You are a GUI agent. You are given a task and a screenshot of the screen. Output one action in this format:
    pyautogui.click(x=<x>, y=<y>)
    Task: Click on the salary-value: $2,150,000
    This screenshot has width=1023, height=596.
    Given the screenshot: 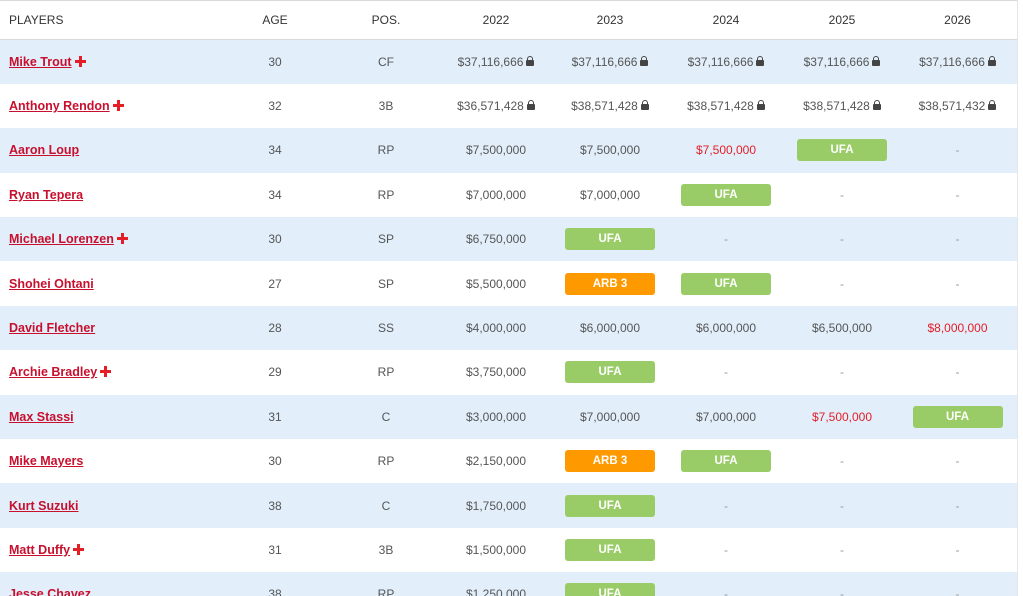 What is the action you would take?
    pyautogui.click(x=496, y=461)
    